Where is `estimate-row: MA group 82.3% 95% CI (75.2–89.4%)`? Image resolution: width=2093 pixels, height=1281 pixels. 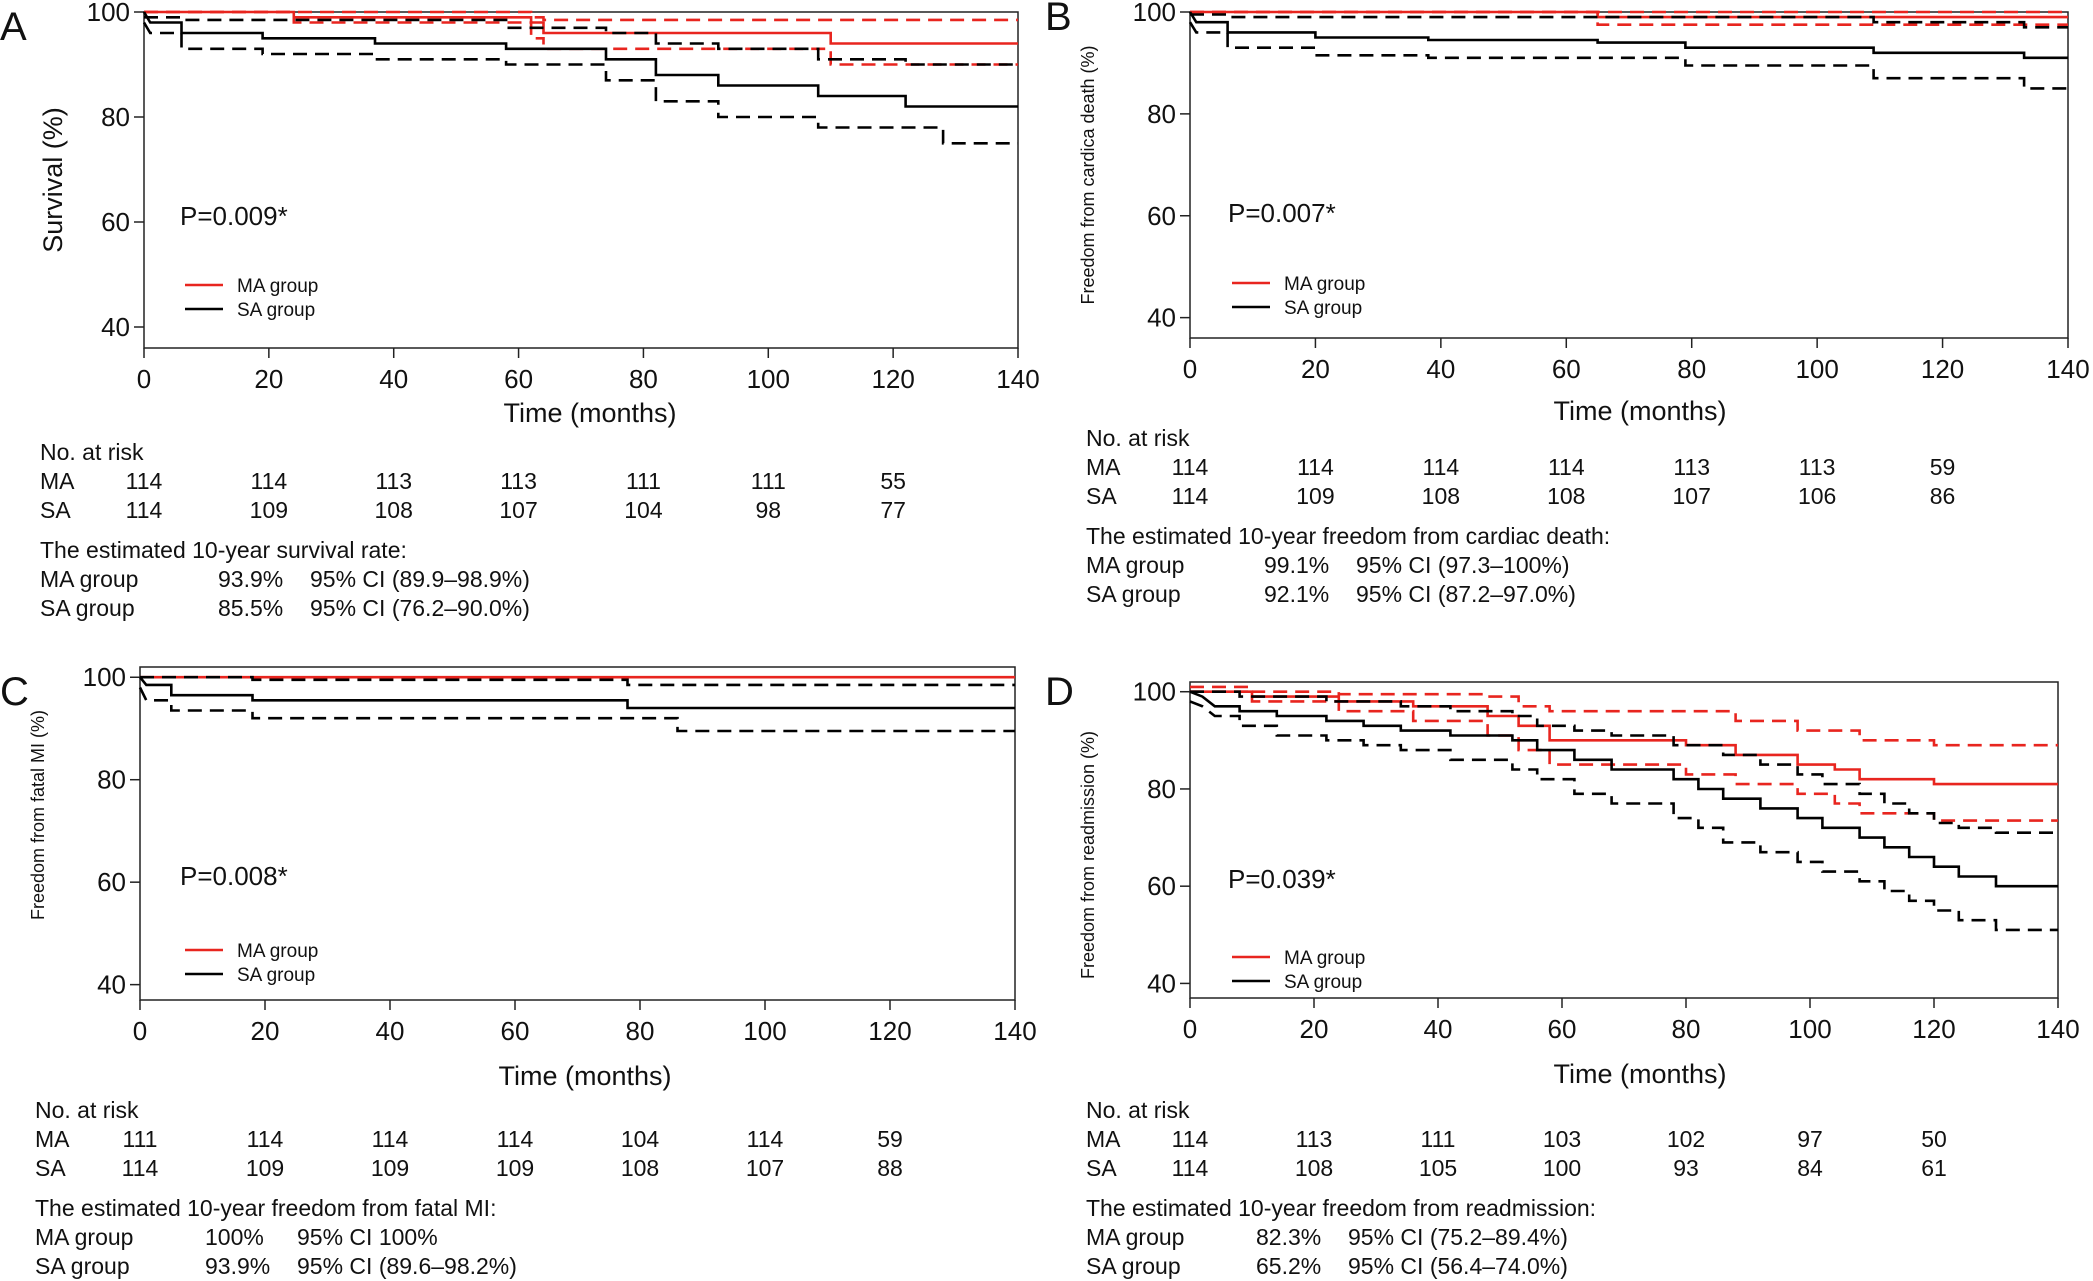
estimate-row: MA group 82.3% 95% CI (75.2–89.4%) is located at coordinates (1341, 1237).